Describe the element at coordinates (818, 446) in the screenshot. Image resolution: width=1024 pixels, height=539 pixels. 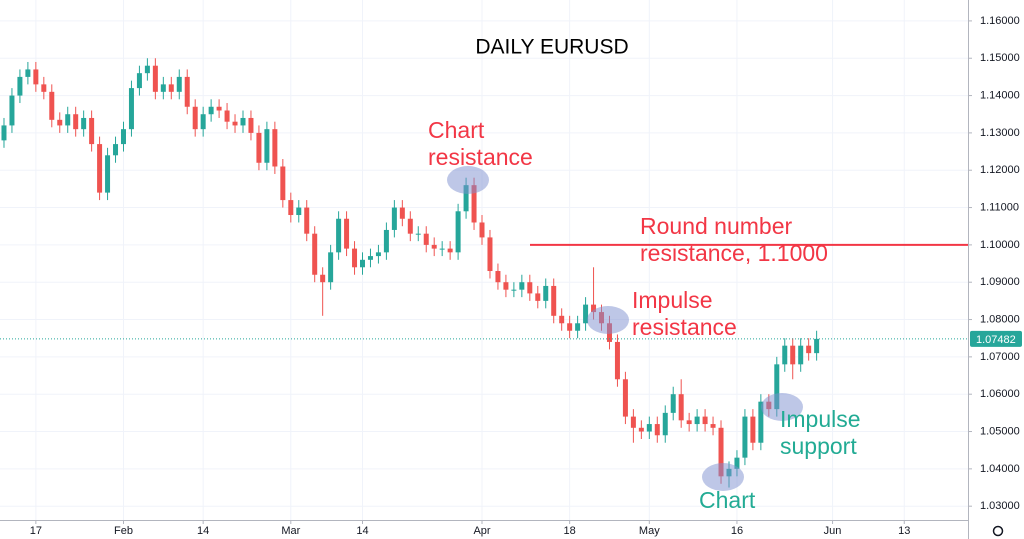
I see `annotation-text: support` at that location.